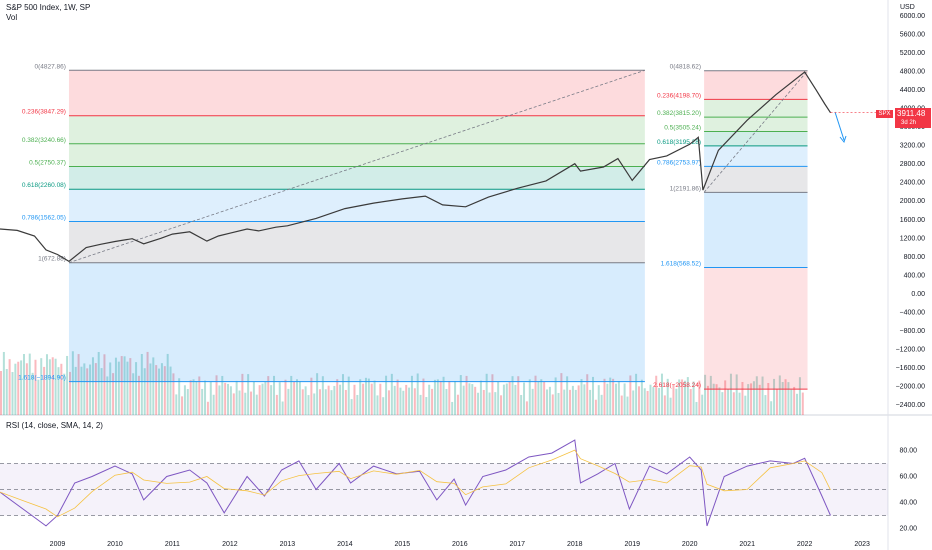  What do you see at coordinates (356, 93) in the screenshot?
I see `fib-left-zone` at bounding box center [356, 93].